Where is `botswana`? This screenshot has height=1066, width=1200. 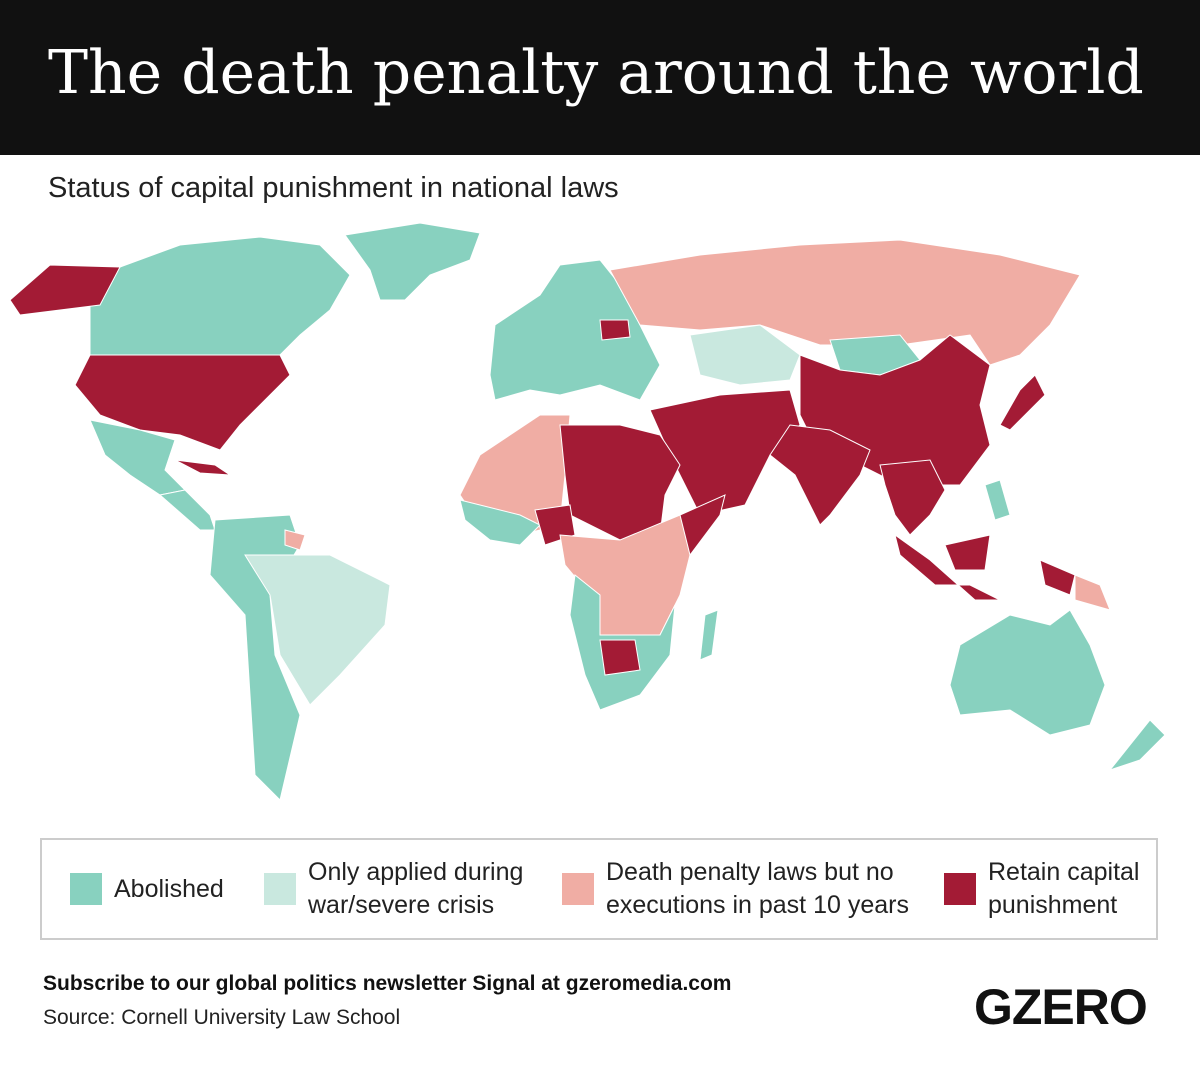
botswana is located at coordinates (620, 657).